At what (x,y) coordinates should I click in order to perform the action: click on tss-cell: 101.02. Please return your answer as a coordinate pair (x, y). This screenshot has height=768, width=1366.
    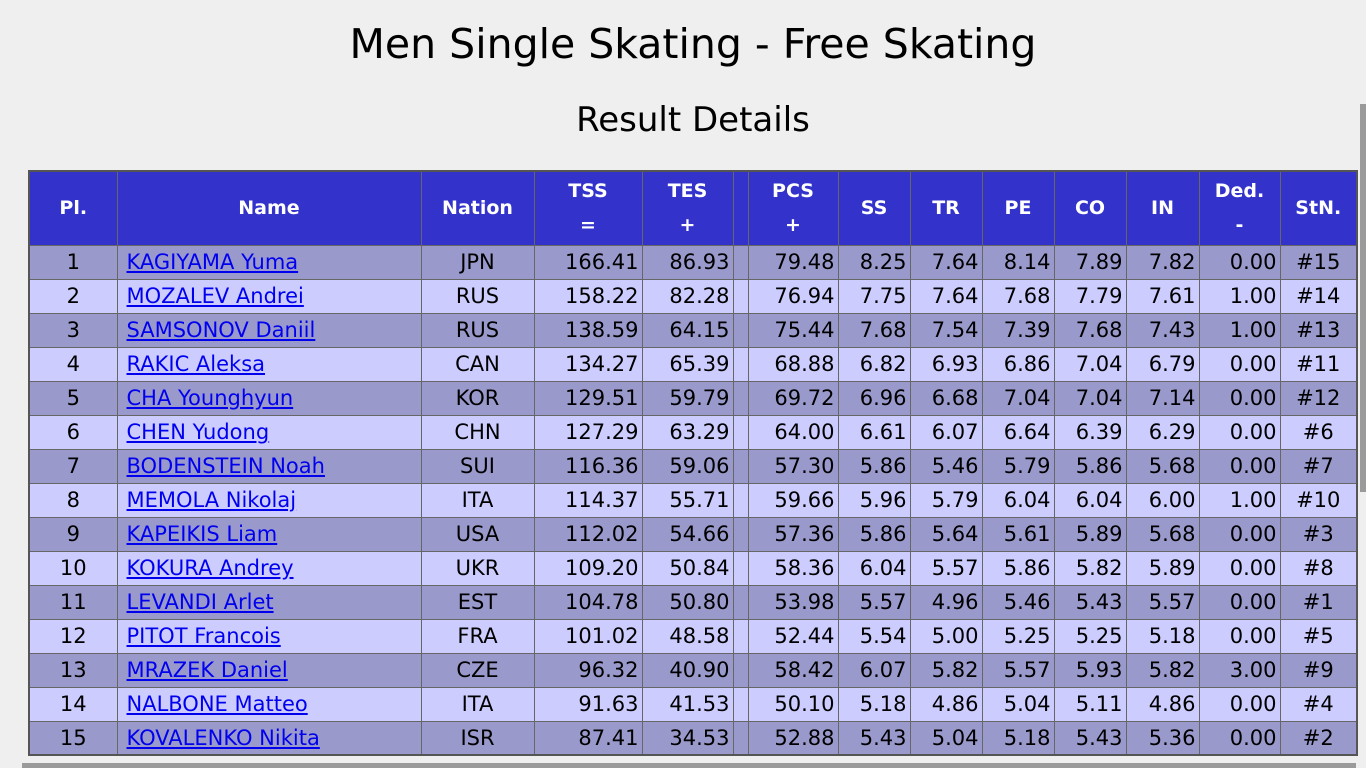
    Looking at the image, I should click on (588, 636).